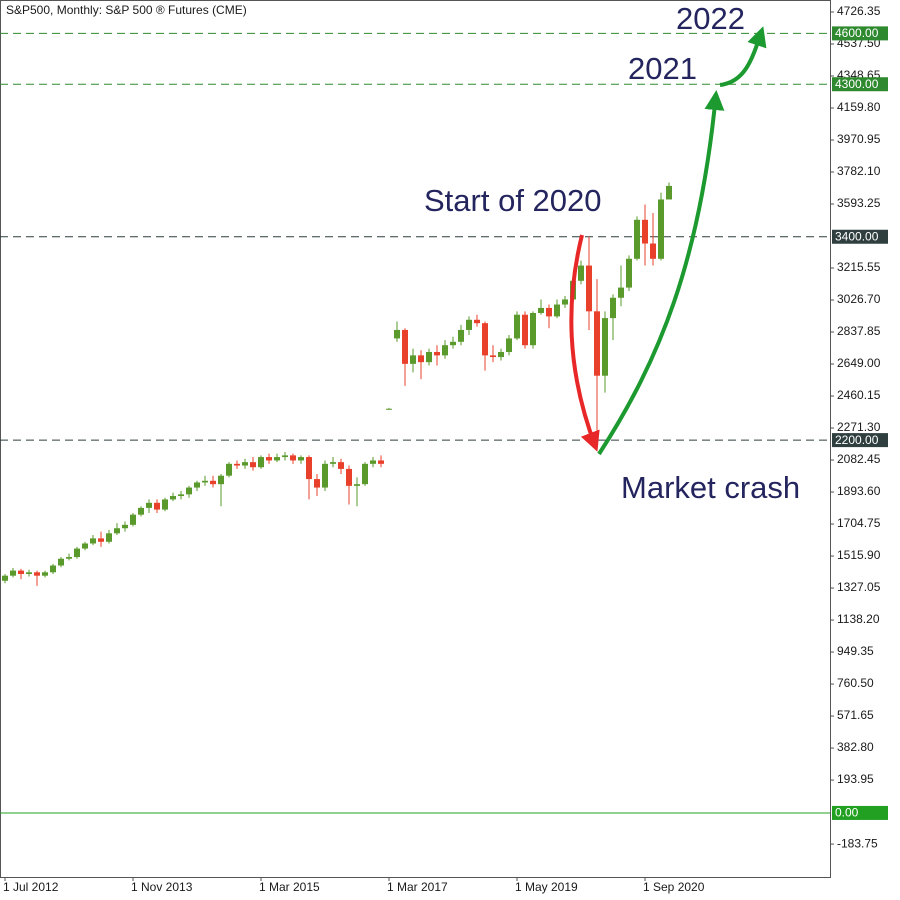  Describe the element at coordinates (662, 68) in the screenshot. I see `annotation: 2021` at that location.